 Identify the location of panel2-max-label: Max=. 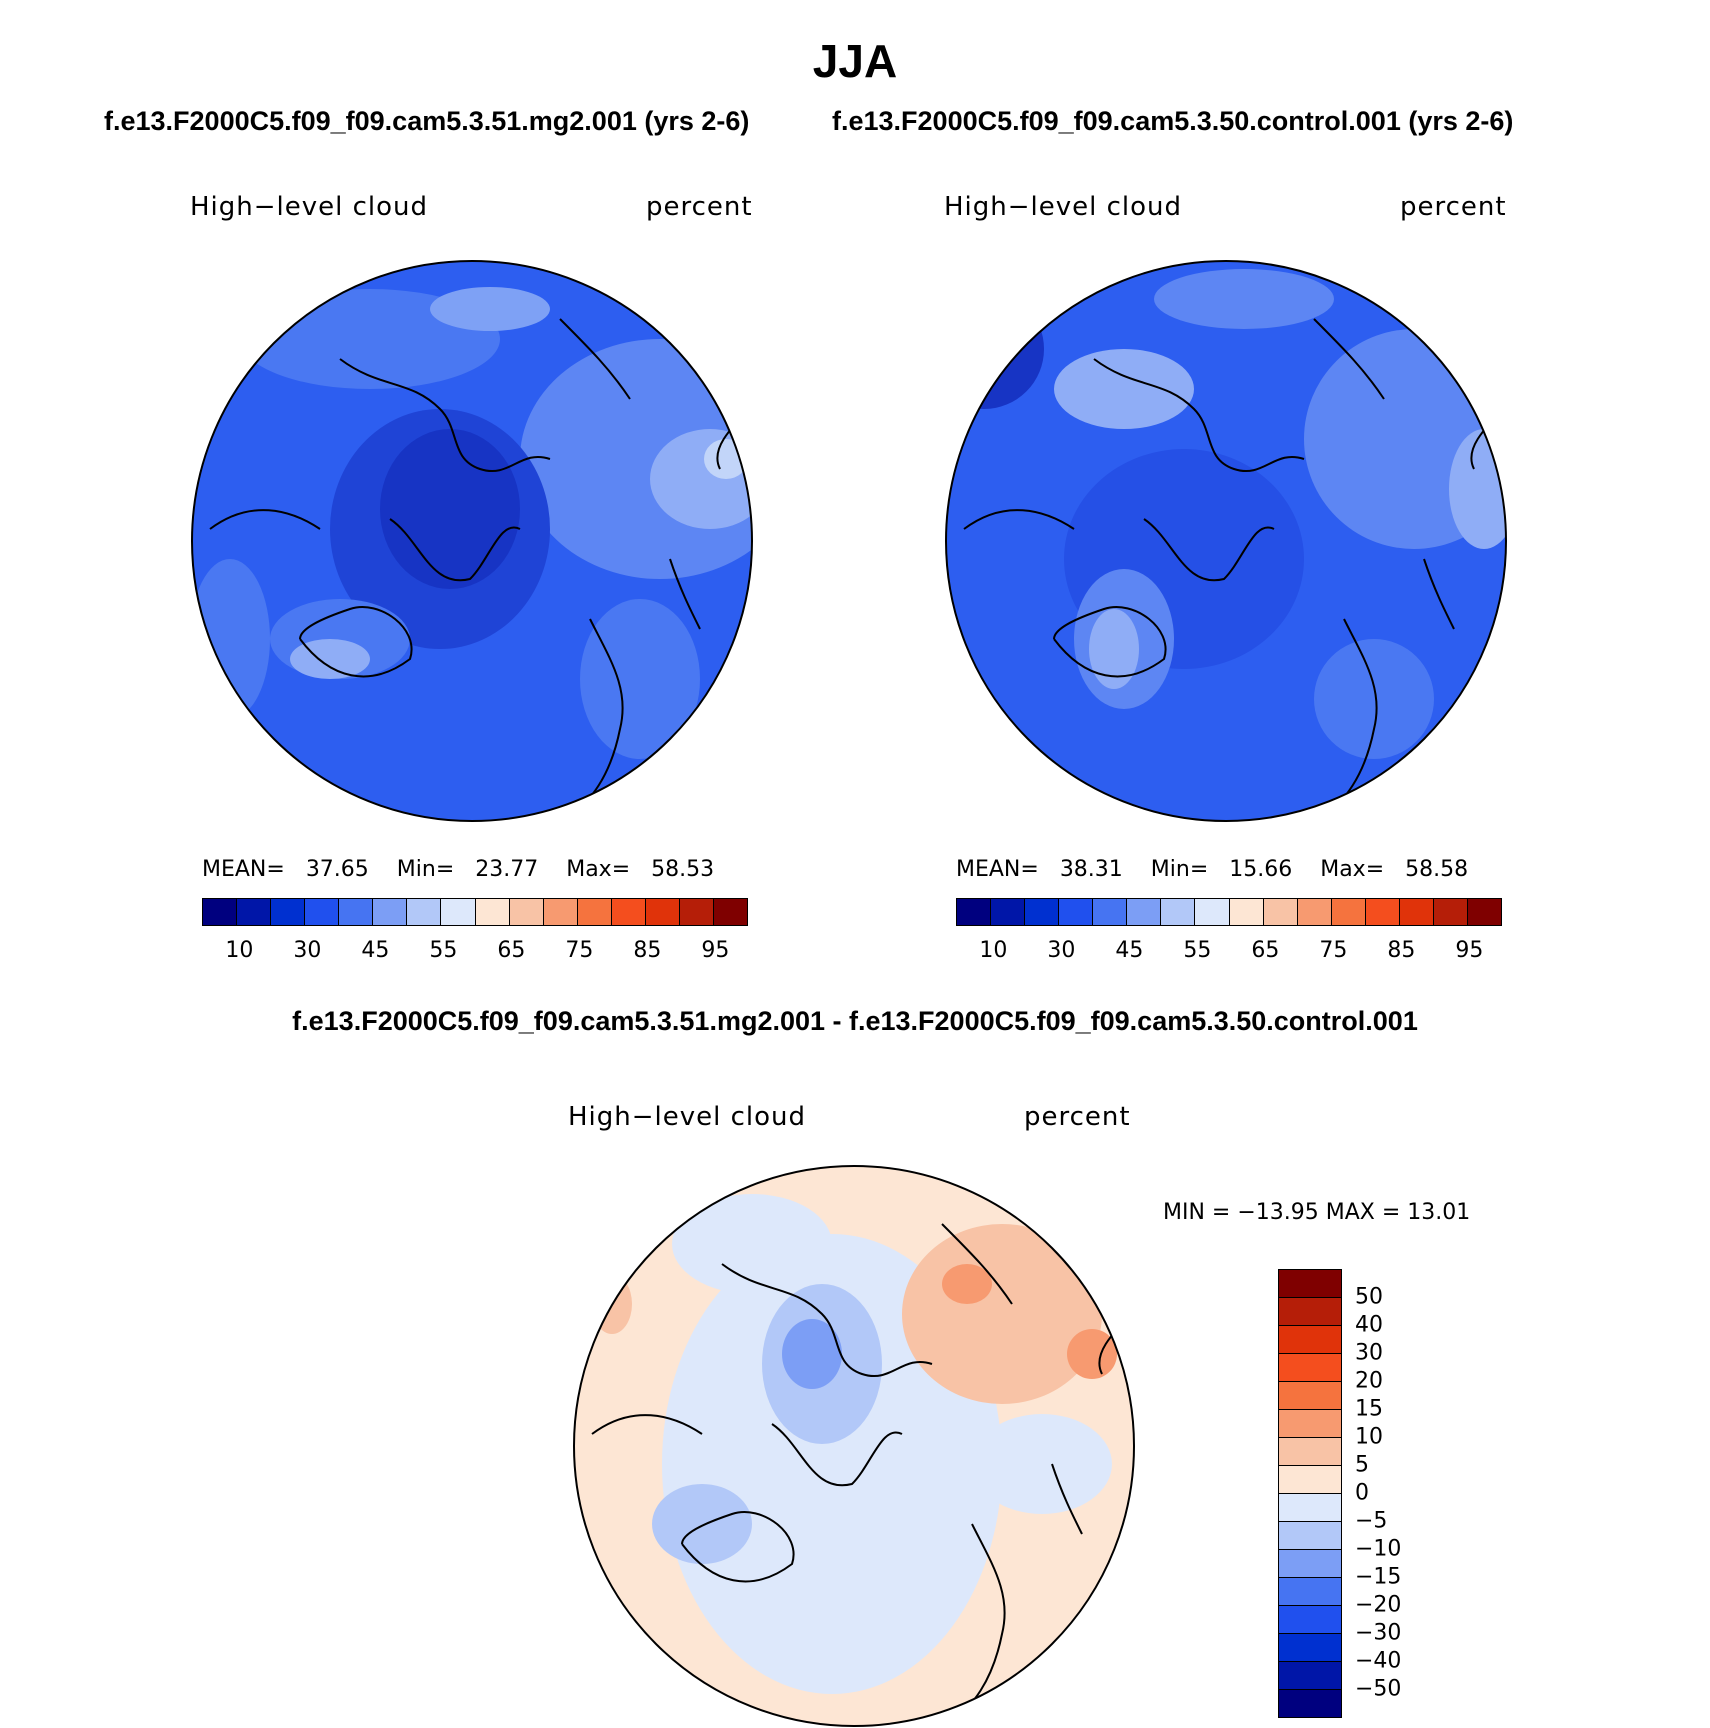
(1352, 869).